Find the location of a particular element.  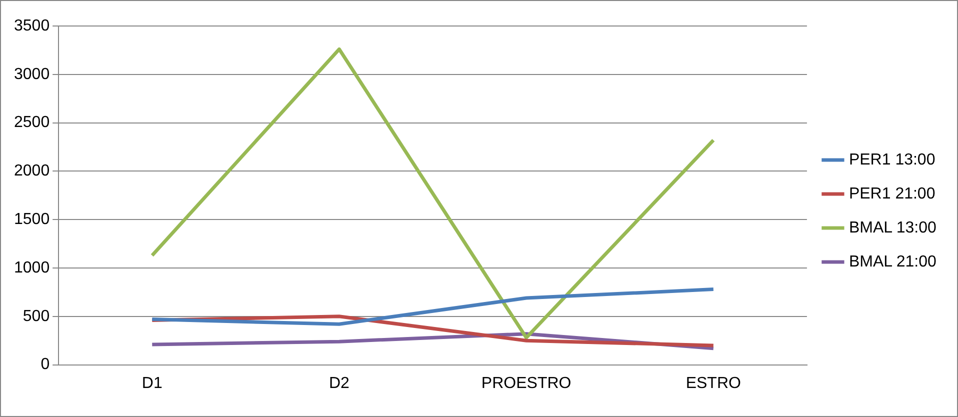

legend-label: BMAL 13:00 is located at coordinates (892, 227).